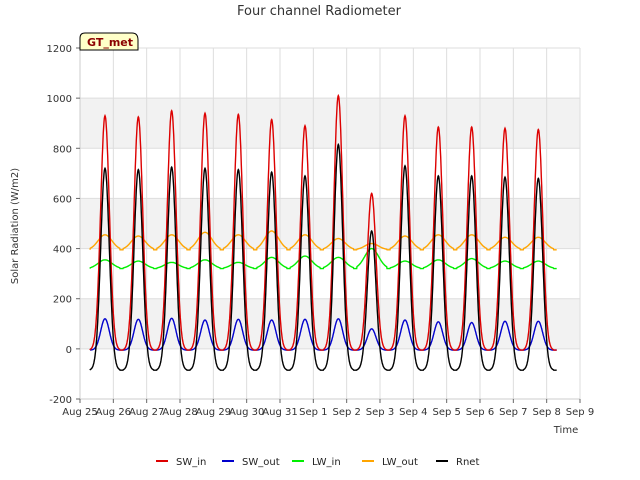 The image size is (640, 480). Describe the element at coordinates (69, 350) in the screenshot. I see `y-tick-label-1: 0` at that location.